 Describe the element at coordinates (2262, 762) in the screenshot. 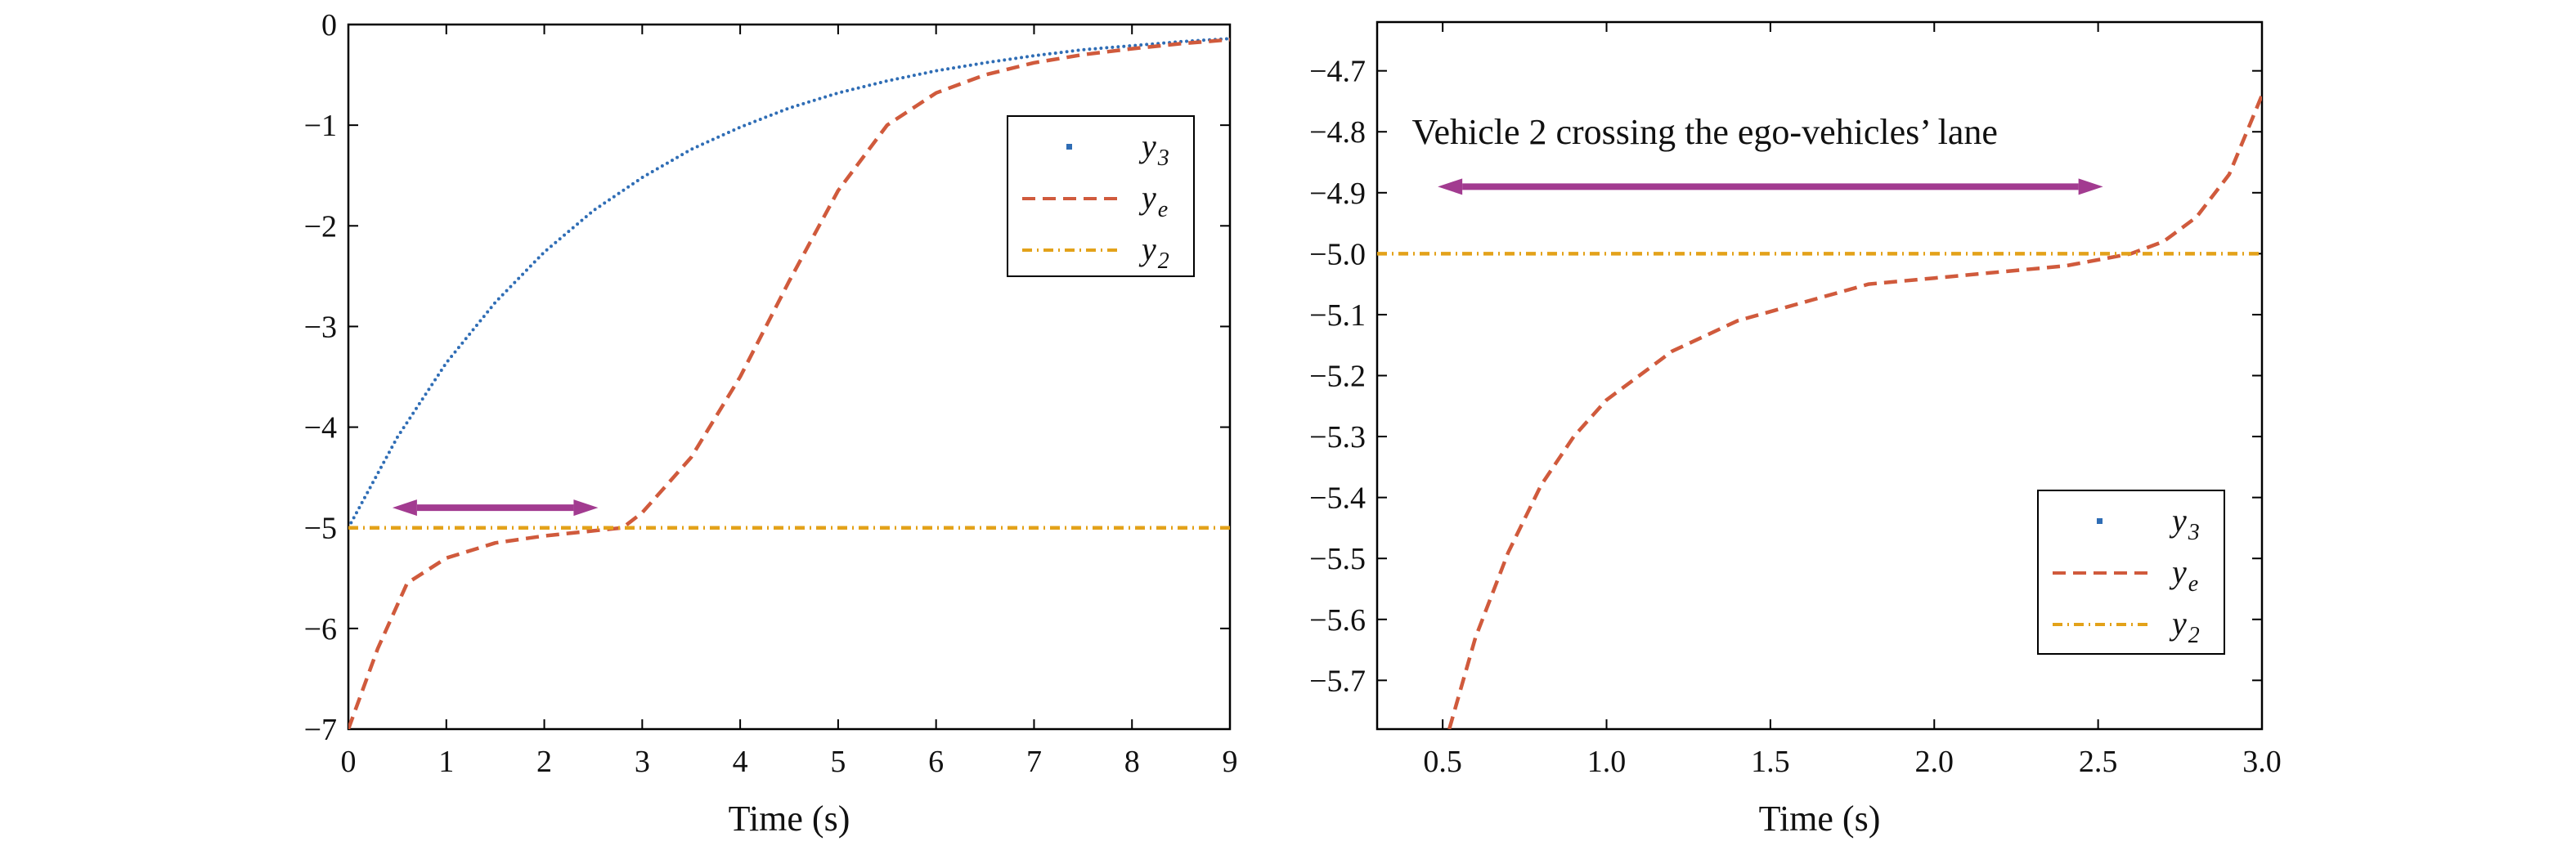

I see `x-tick-label: 3.0` at that location.